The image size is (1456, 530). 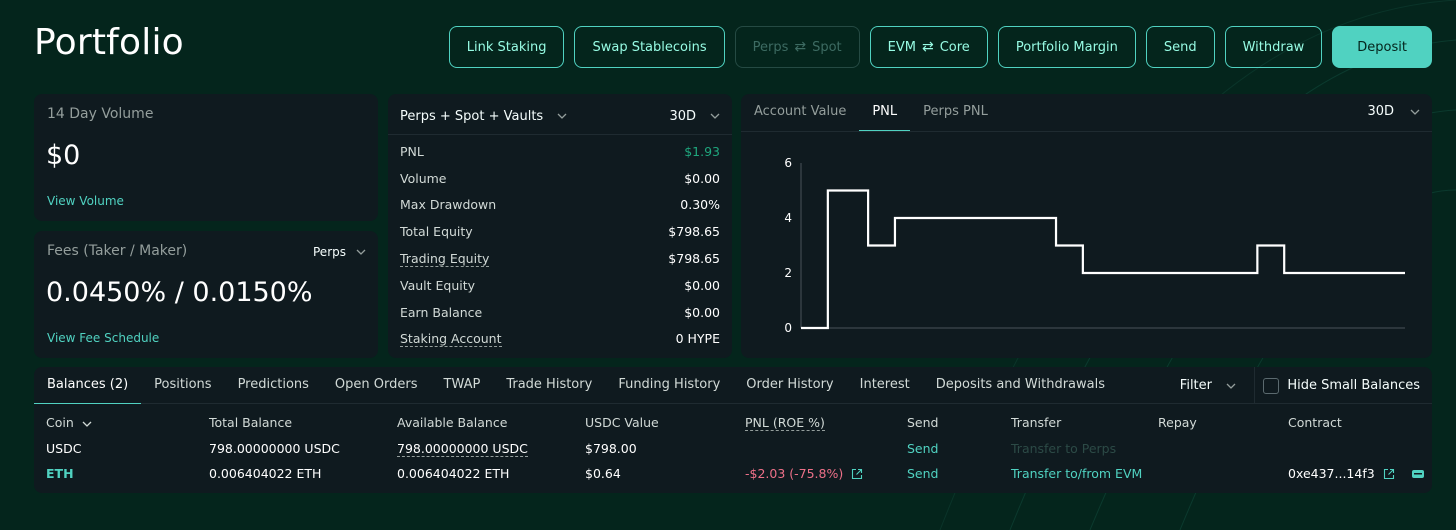 I want to click on row-usdc-transfer-link: Transfer to Perps, so click(x=1064, y=448).